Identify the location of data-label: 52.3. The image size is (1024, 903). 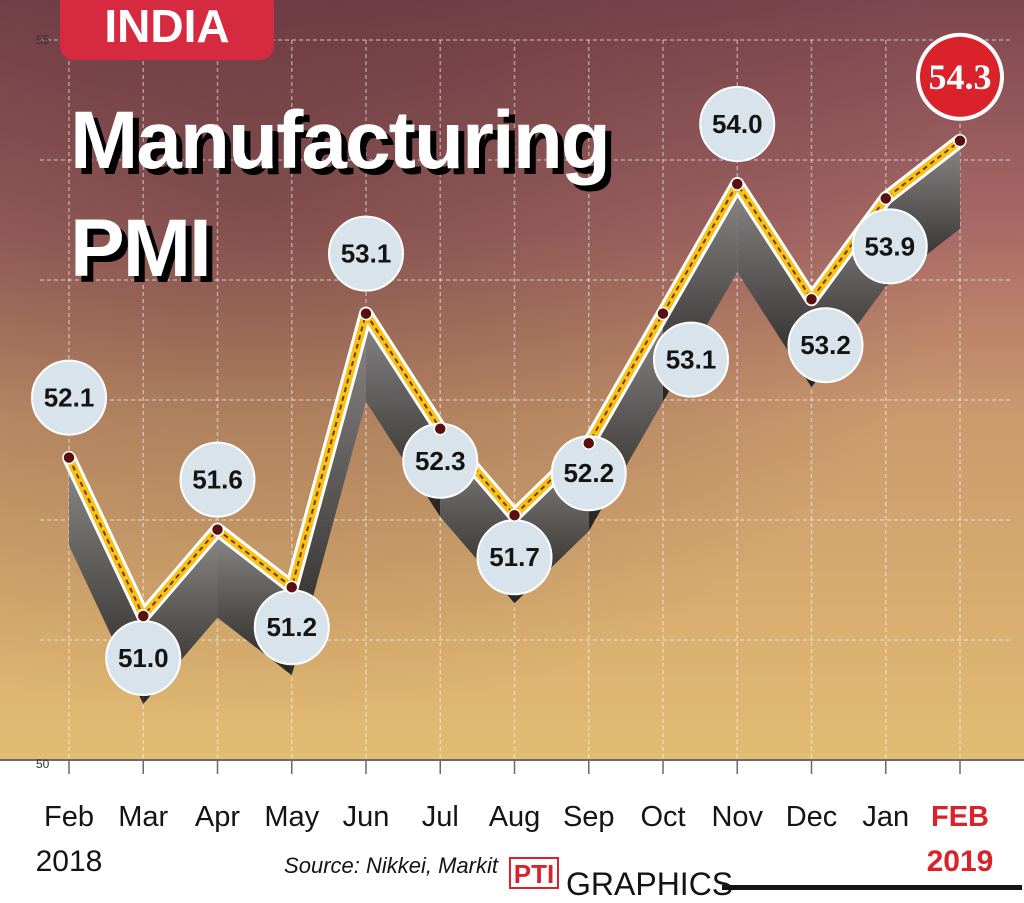
(440, 461).